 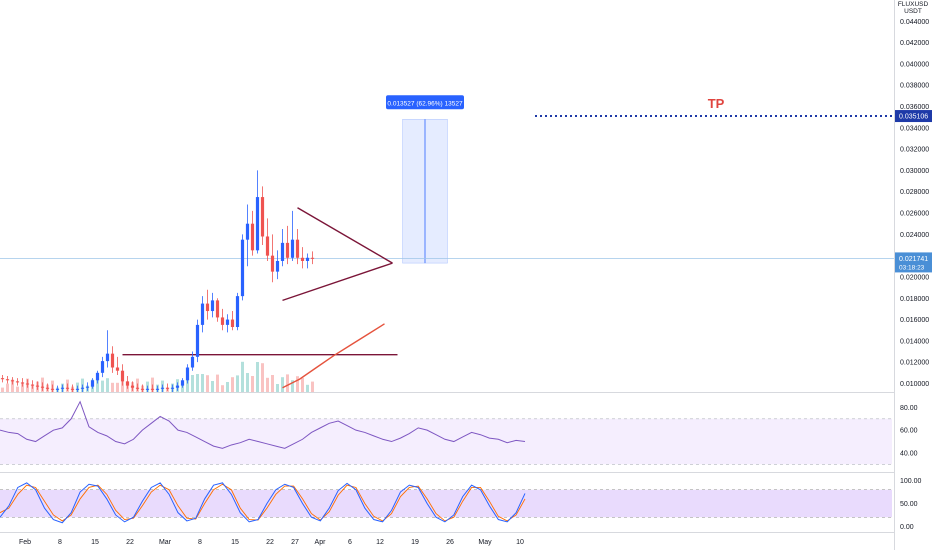 What do you see at coordinates (911, 481) in the screenshot?
I see `stoch-tick-label: 100.00` at bounding box center [911, 481].